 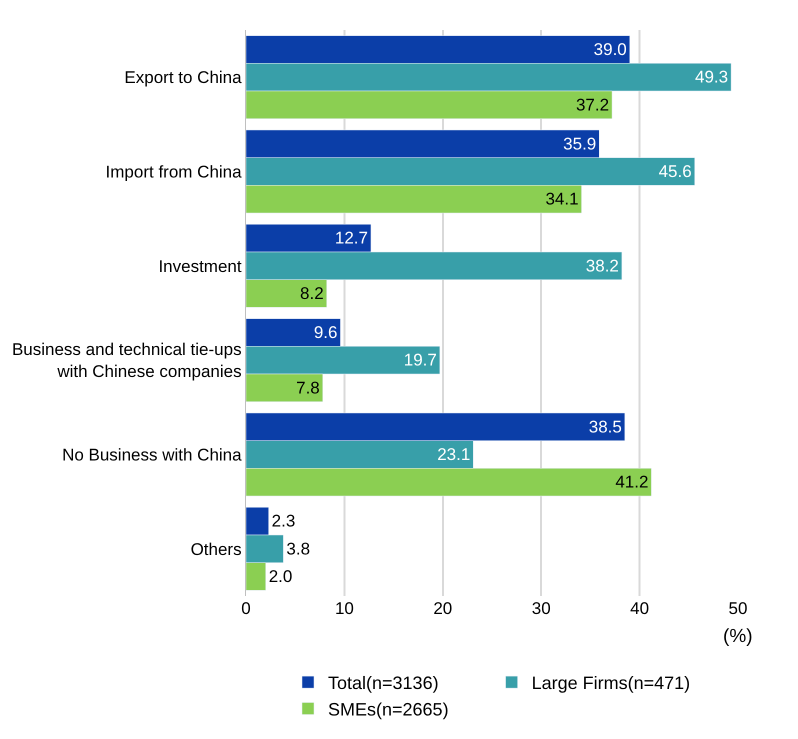 I want to click on data-label: 2.3, so click(x=284, y=521).